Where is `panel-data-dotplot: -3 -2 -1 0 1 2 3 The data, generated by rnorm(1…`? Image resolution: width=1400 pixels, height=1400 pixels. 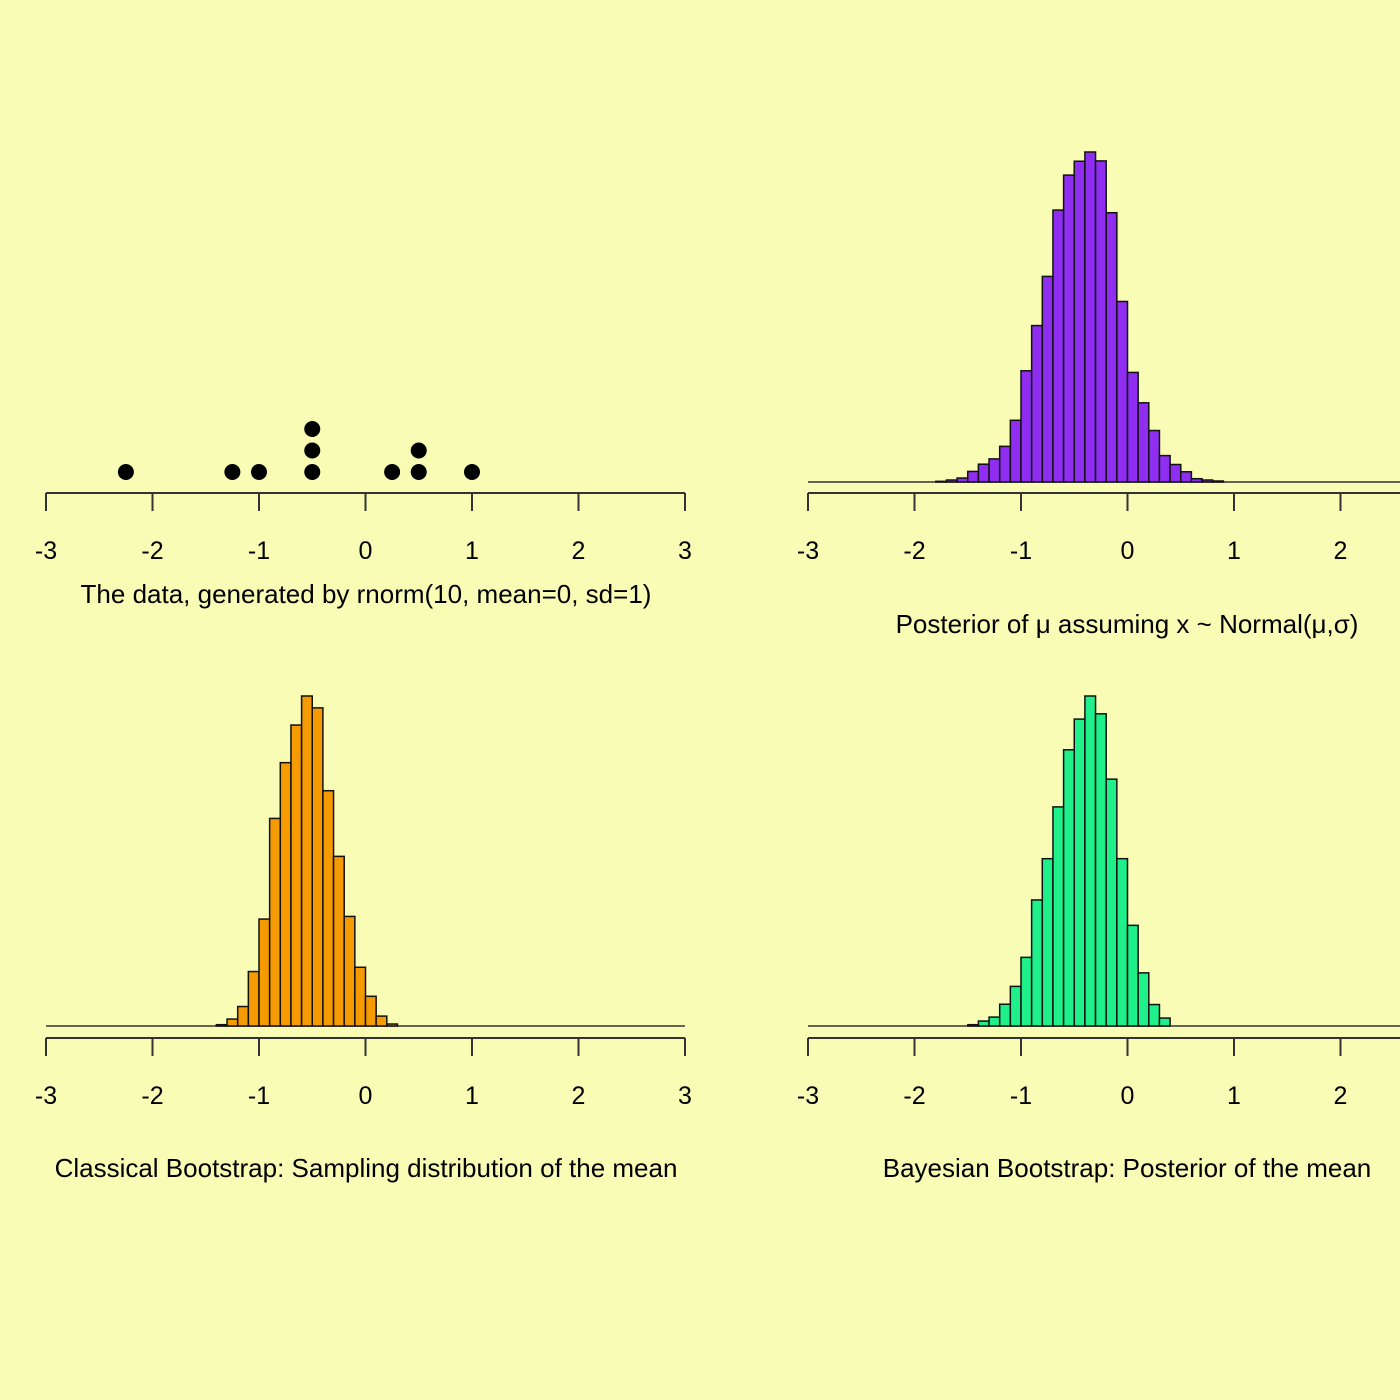 panel-data-dotplot: -3 -2 -1 0 1 2 3 The data, generated by rnorm(1… is located at coordinates (363, 515).